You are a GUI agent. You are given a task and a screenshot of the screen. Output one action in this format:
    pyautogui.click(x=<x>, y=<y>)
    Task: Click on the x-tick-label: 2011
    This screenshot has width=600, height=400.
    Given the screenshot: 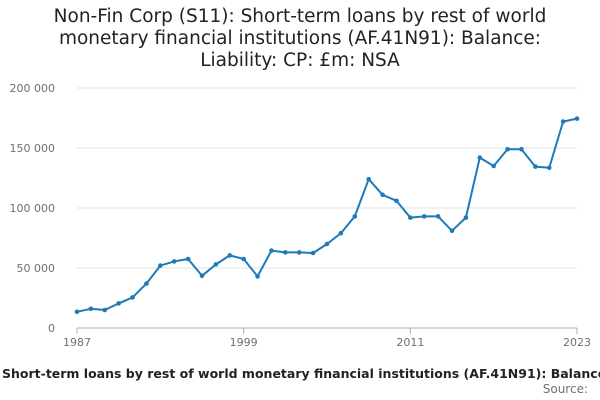 What is the action you would take?
    pyautogui.click(x=410, y=342)
    